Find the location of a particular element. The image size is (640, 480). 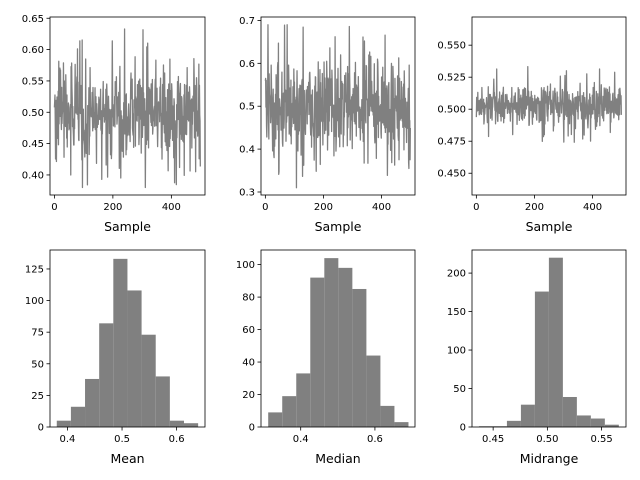

y-tick-label: 0.7 is located at coordinates (247, 21).